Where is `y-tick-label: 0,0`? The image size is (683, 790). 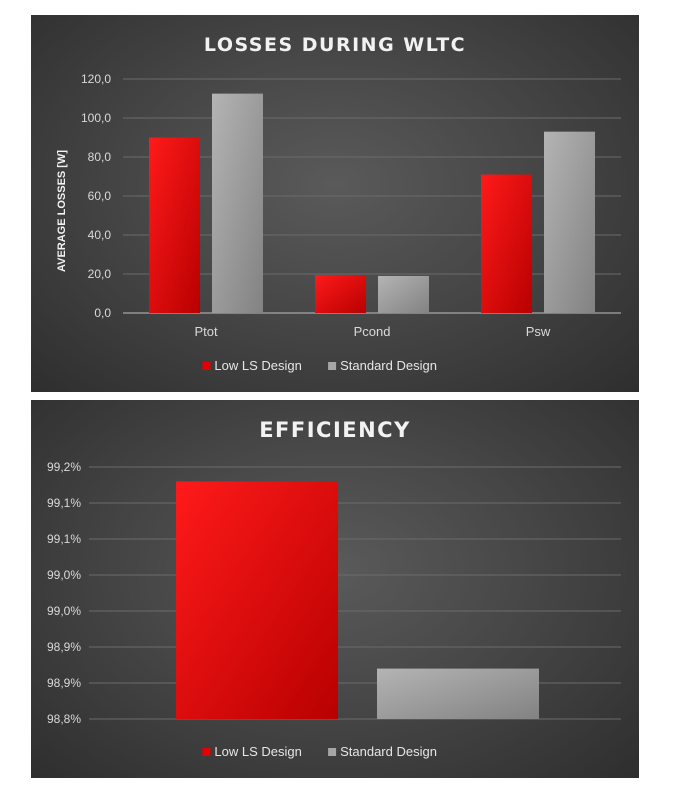 y-tick-label: 0,0 is located at coordinates (102, 313).